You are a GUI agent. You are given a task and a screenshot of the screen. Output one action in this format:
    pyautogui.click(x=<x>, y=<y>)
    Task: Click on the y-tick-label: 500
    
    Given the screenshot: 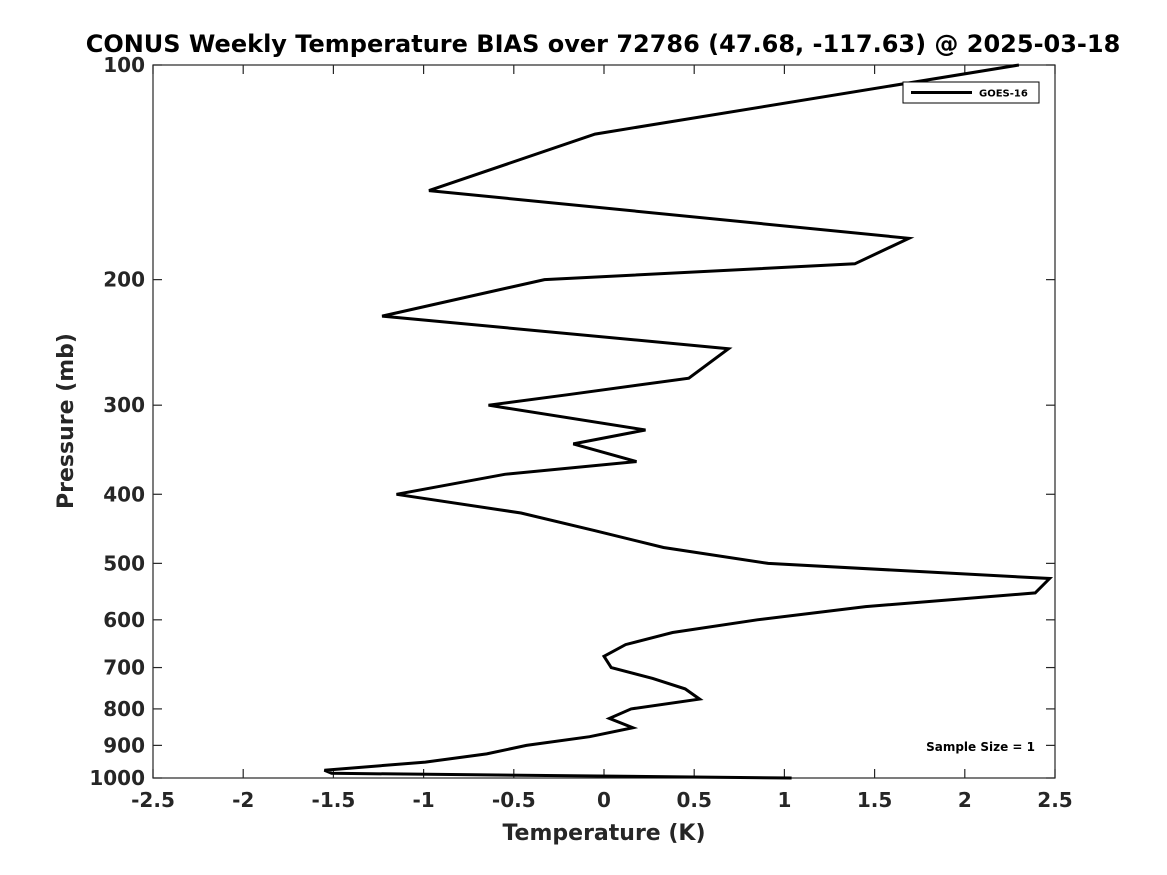 What is the action you would take?
    pyautogui.click(x=124, y=563)
    